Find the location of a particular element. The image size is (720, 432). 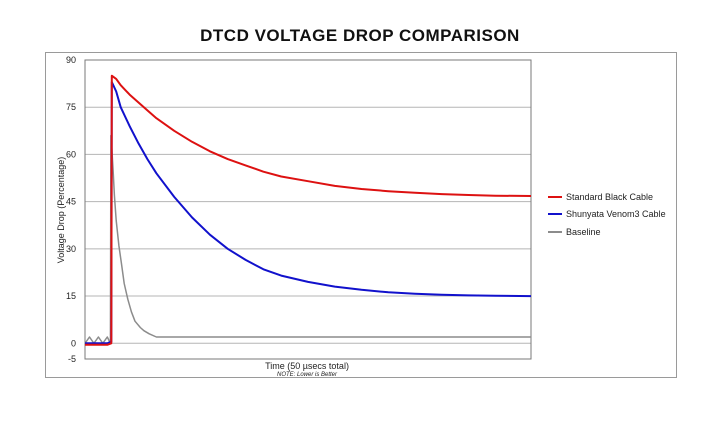

y-tick-label: 30 is located at coordinates (71, 249).